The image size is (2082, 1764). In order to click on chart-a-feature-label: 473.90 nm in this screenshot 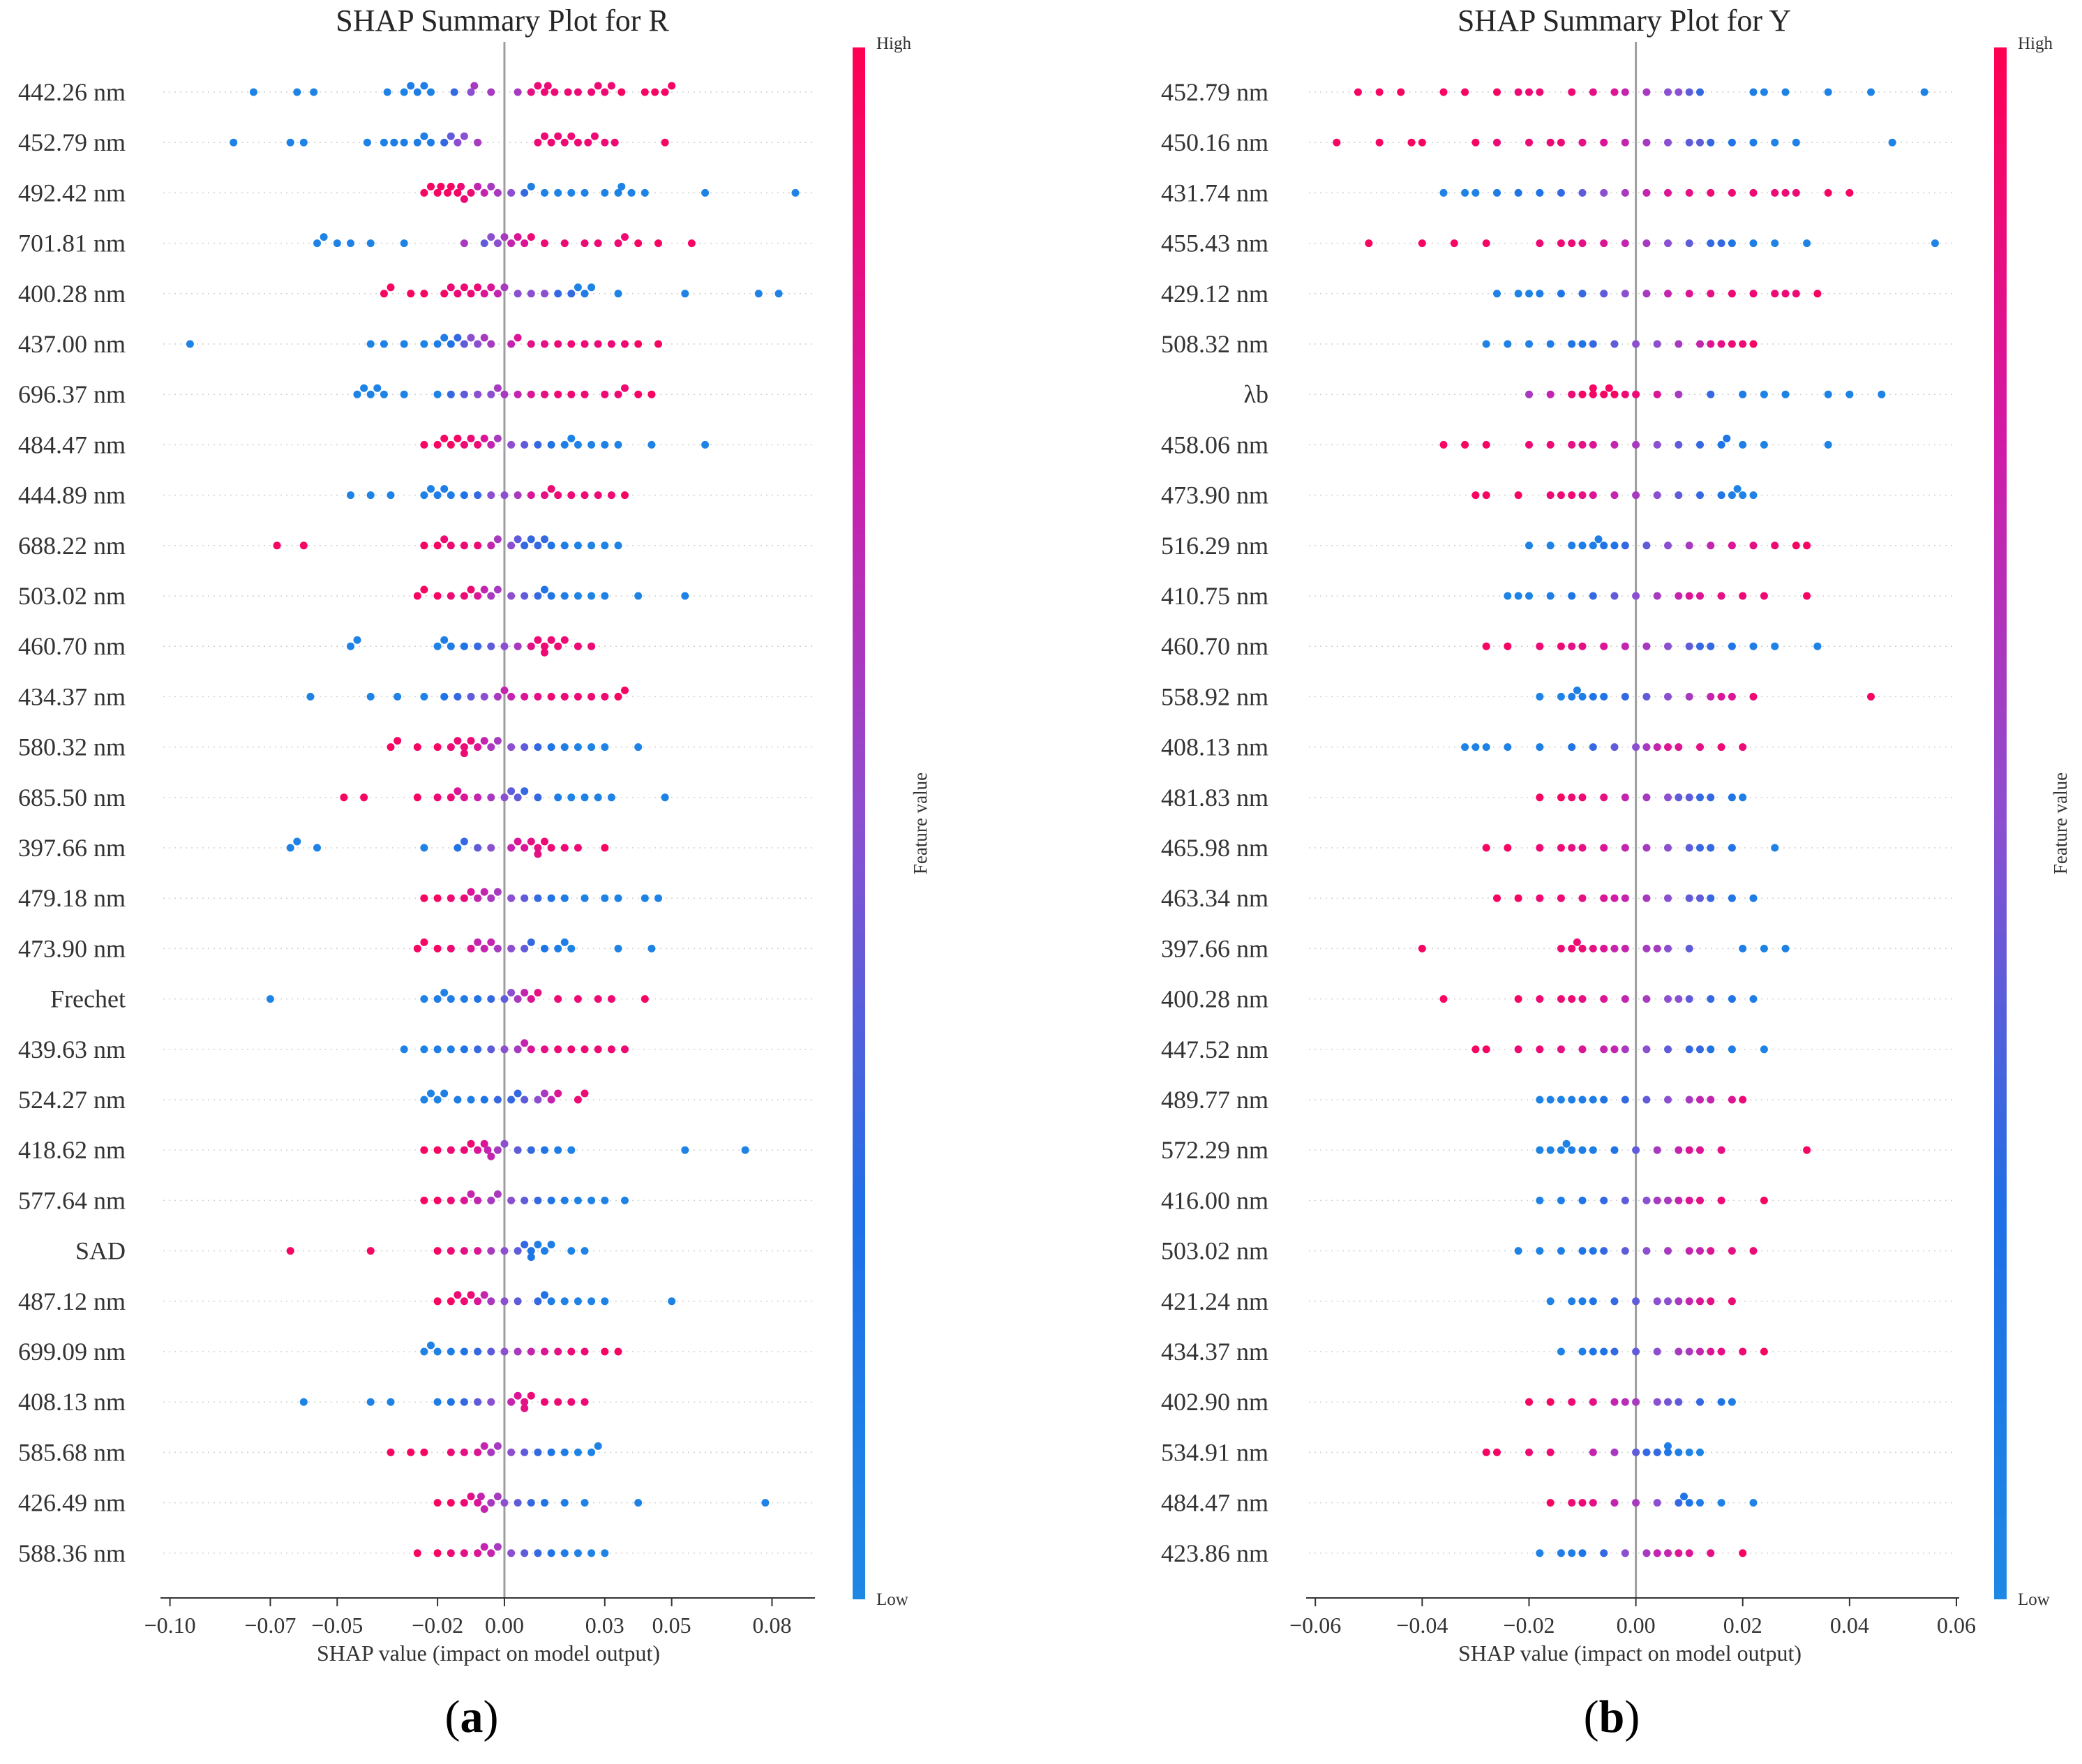, I will do `click(72, 948)`.